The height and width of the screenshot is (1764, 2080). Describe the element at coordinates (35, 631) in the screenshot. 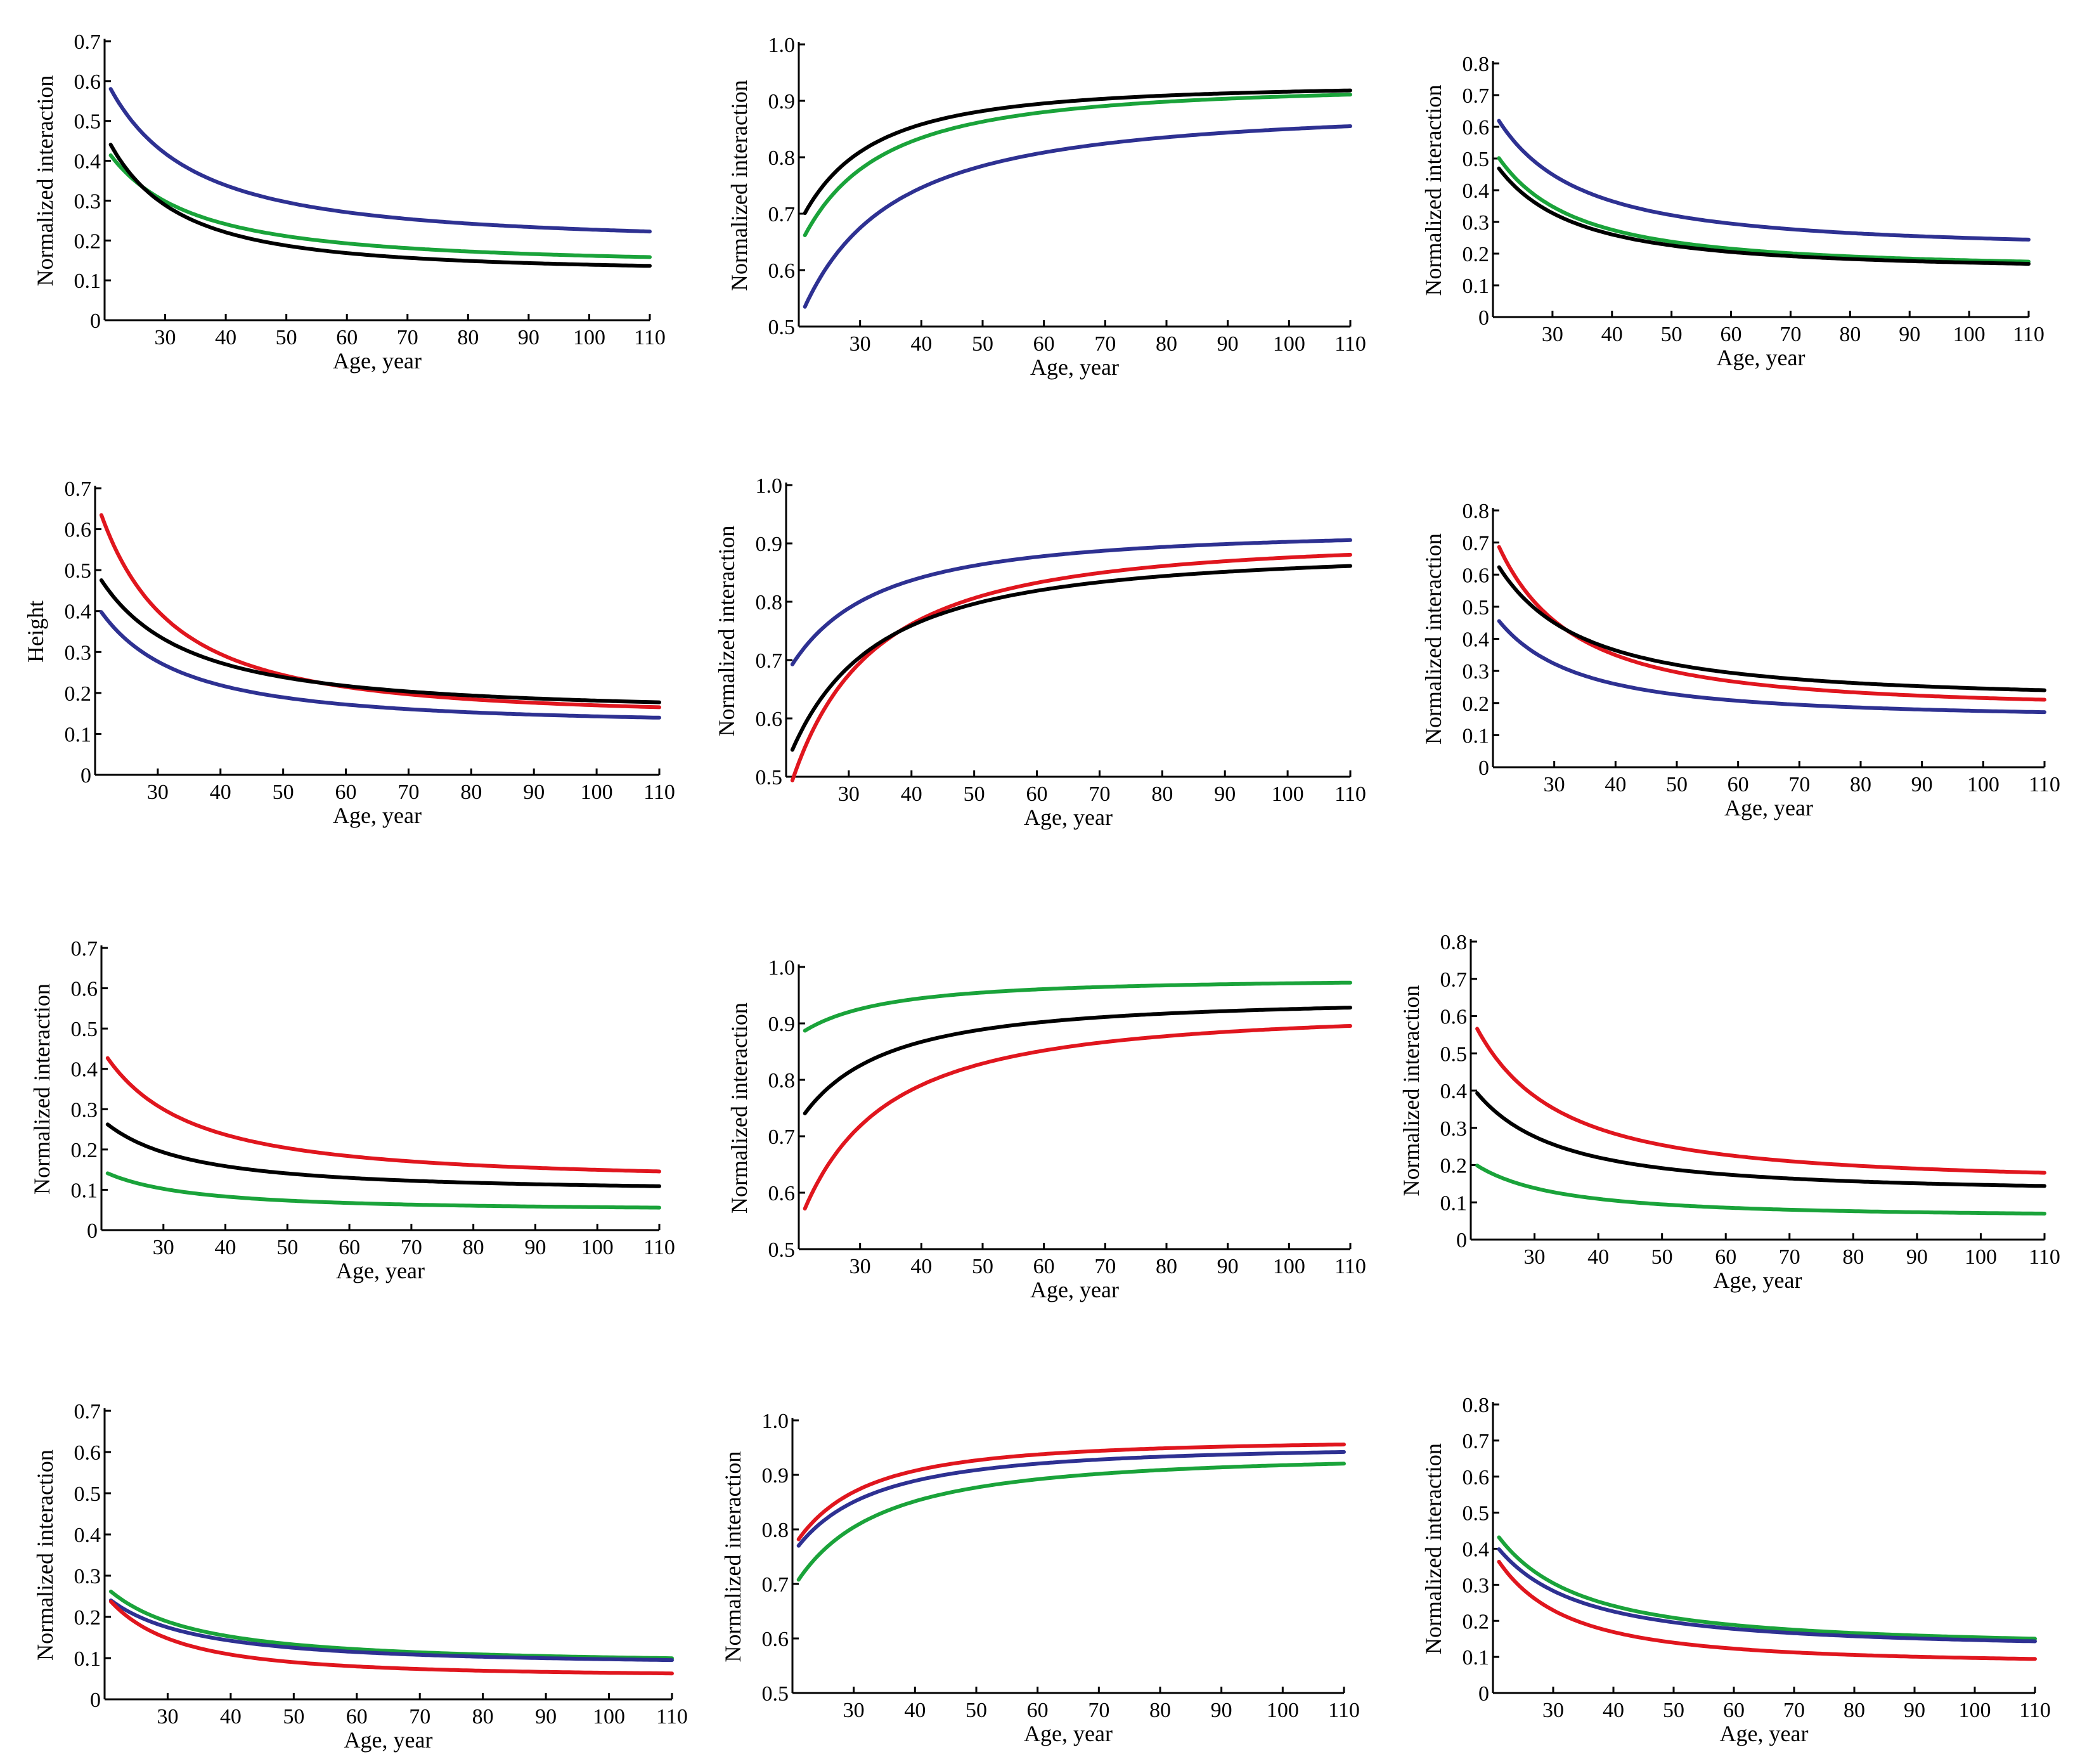

I see `y-axis-title: Height` at that location.